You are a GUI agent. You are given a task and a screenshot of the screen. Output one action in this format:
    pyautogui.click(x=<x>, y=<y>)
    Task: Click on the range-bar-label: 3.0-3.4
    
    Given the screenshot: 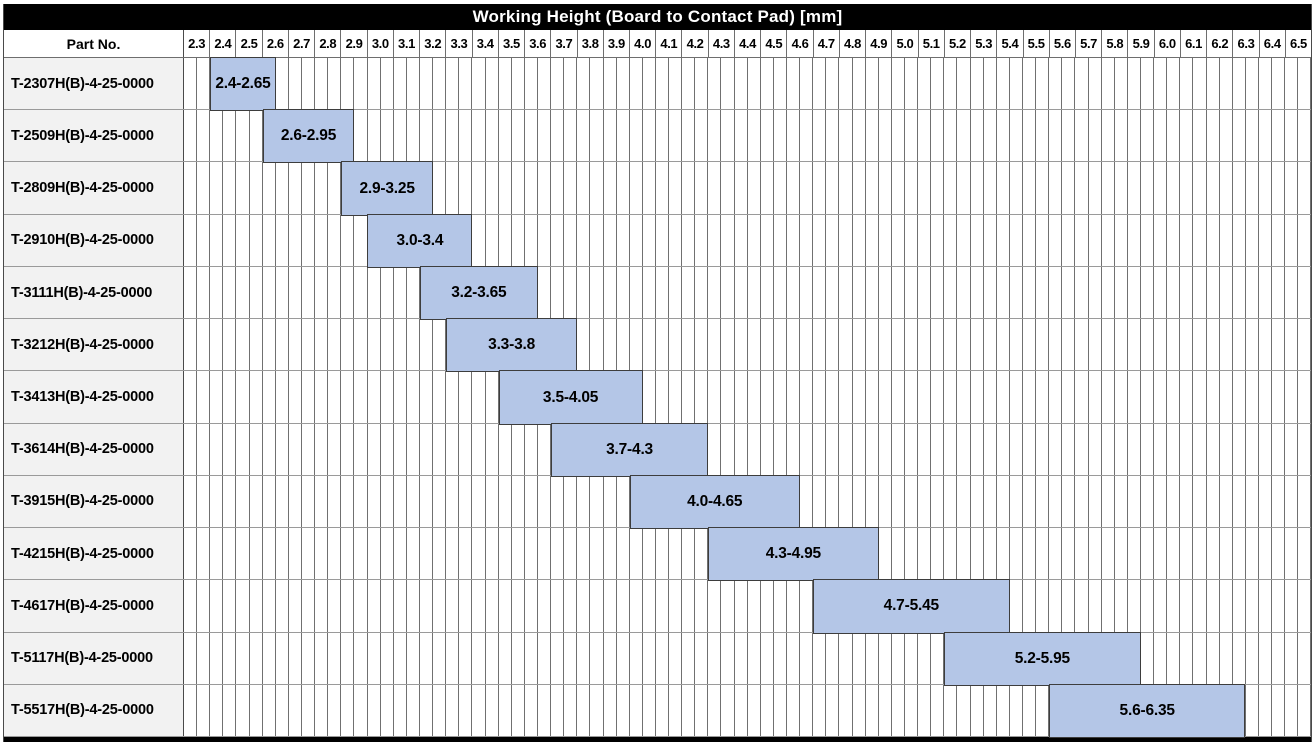 What is the action you would take?
    pyautogui.click(x=420, y=240)
    